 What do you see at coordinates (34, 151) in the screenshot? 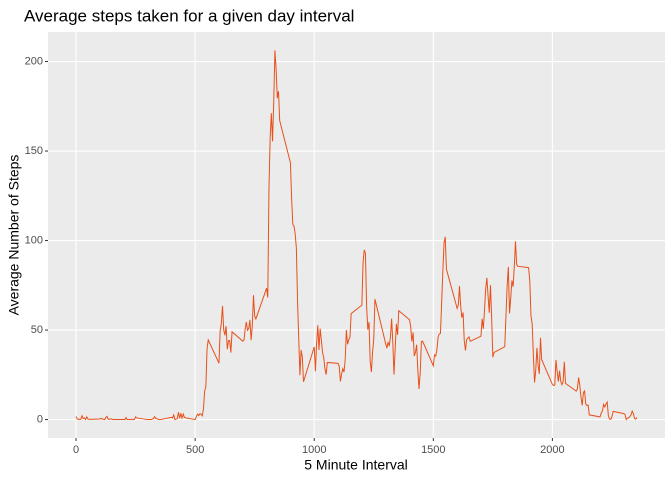
I see `y-tick-label: 150` at bounding box center [34, 151].